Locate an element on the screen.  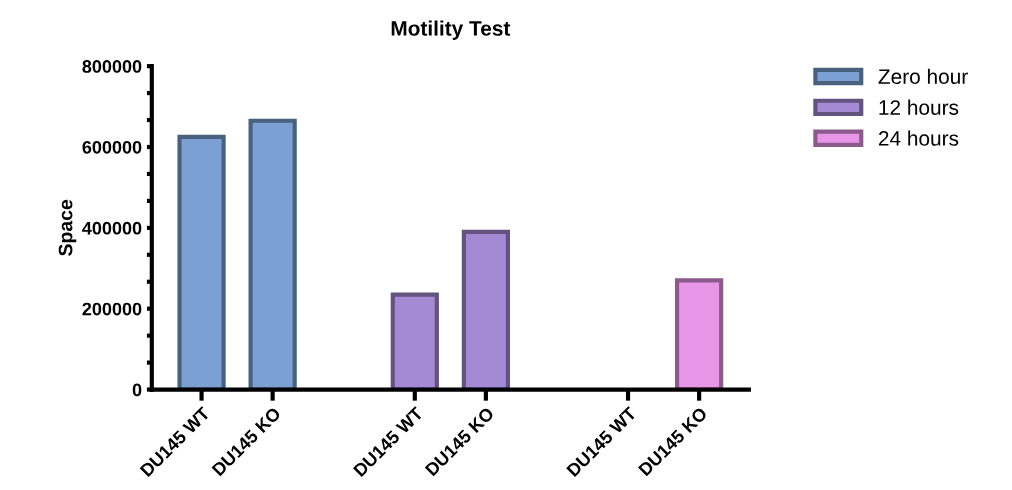
legend-label: Zero hour is located at coordinates (923, 76).